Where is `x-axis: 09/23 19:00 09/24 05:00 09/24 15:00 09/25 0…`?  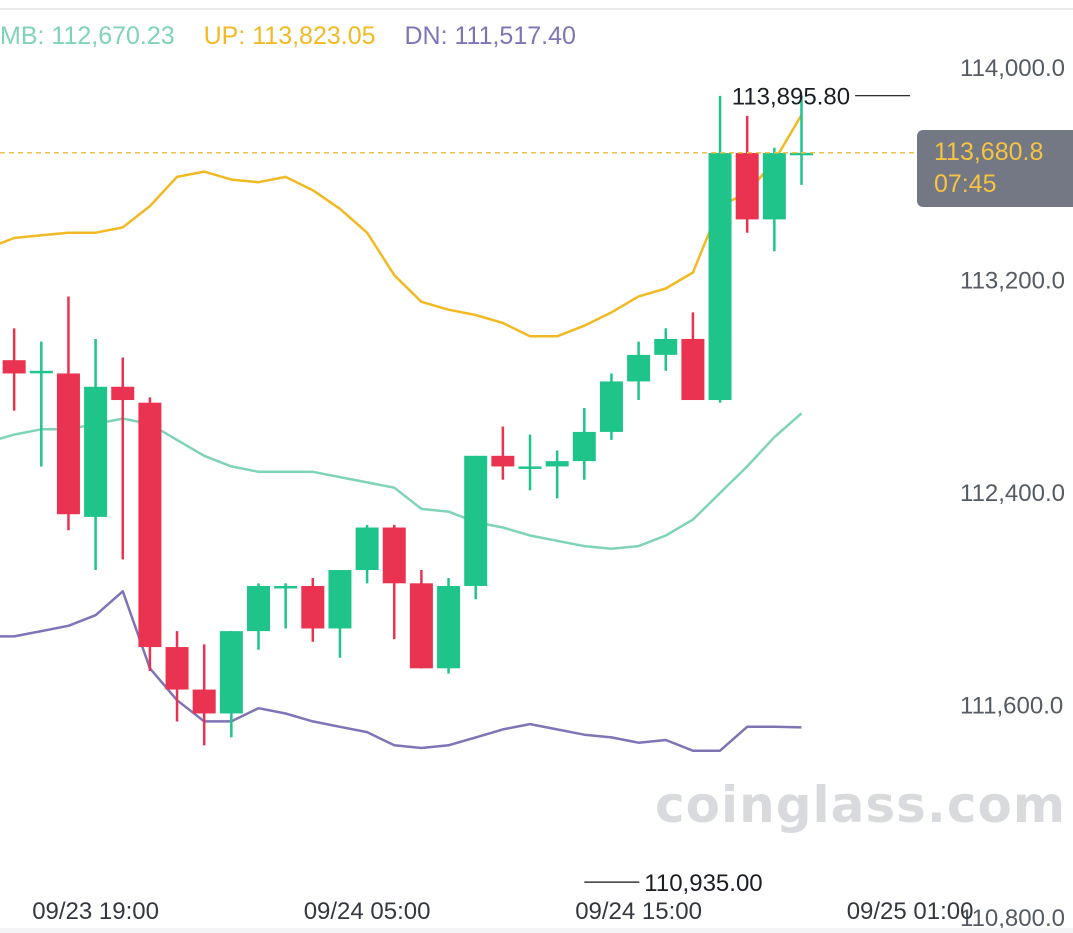 x-axis: 09/23 19:00 09/24 05:00 09/24 15:00 09/25 0… is located at coordinates (502, 911).